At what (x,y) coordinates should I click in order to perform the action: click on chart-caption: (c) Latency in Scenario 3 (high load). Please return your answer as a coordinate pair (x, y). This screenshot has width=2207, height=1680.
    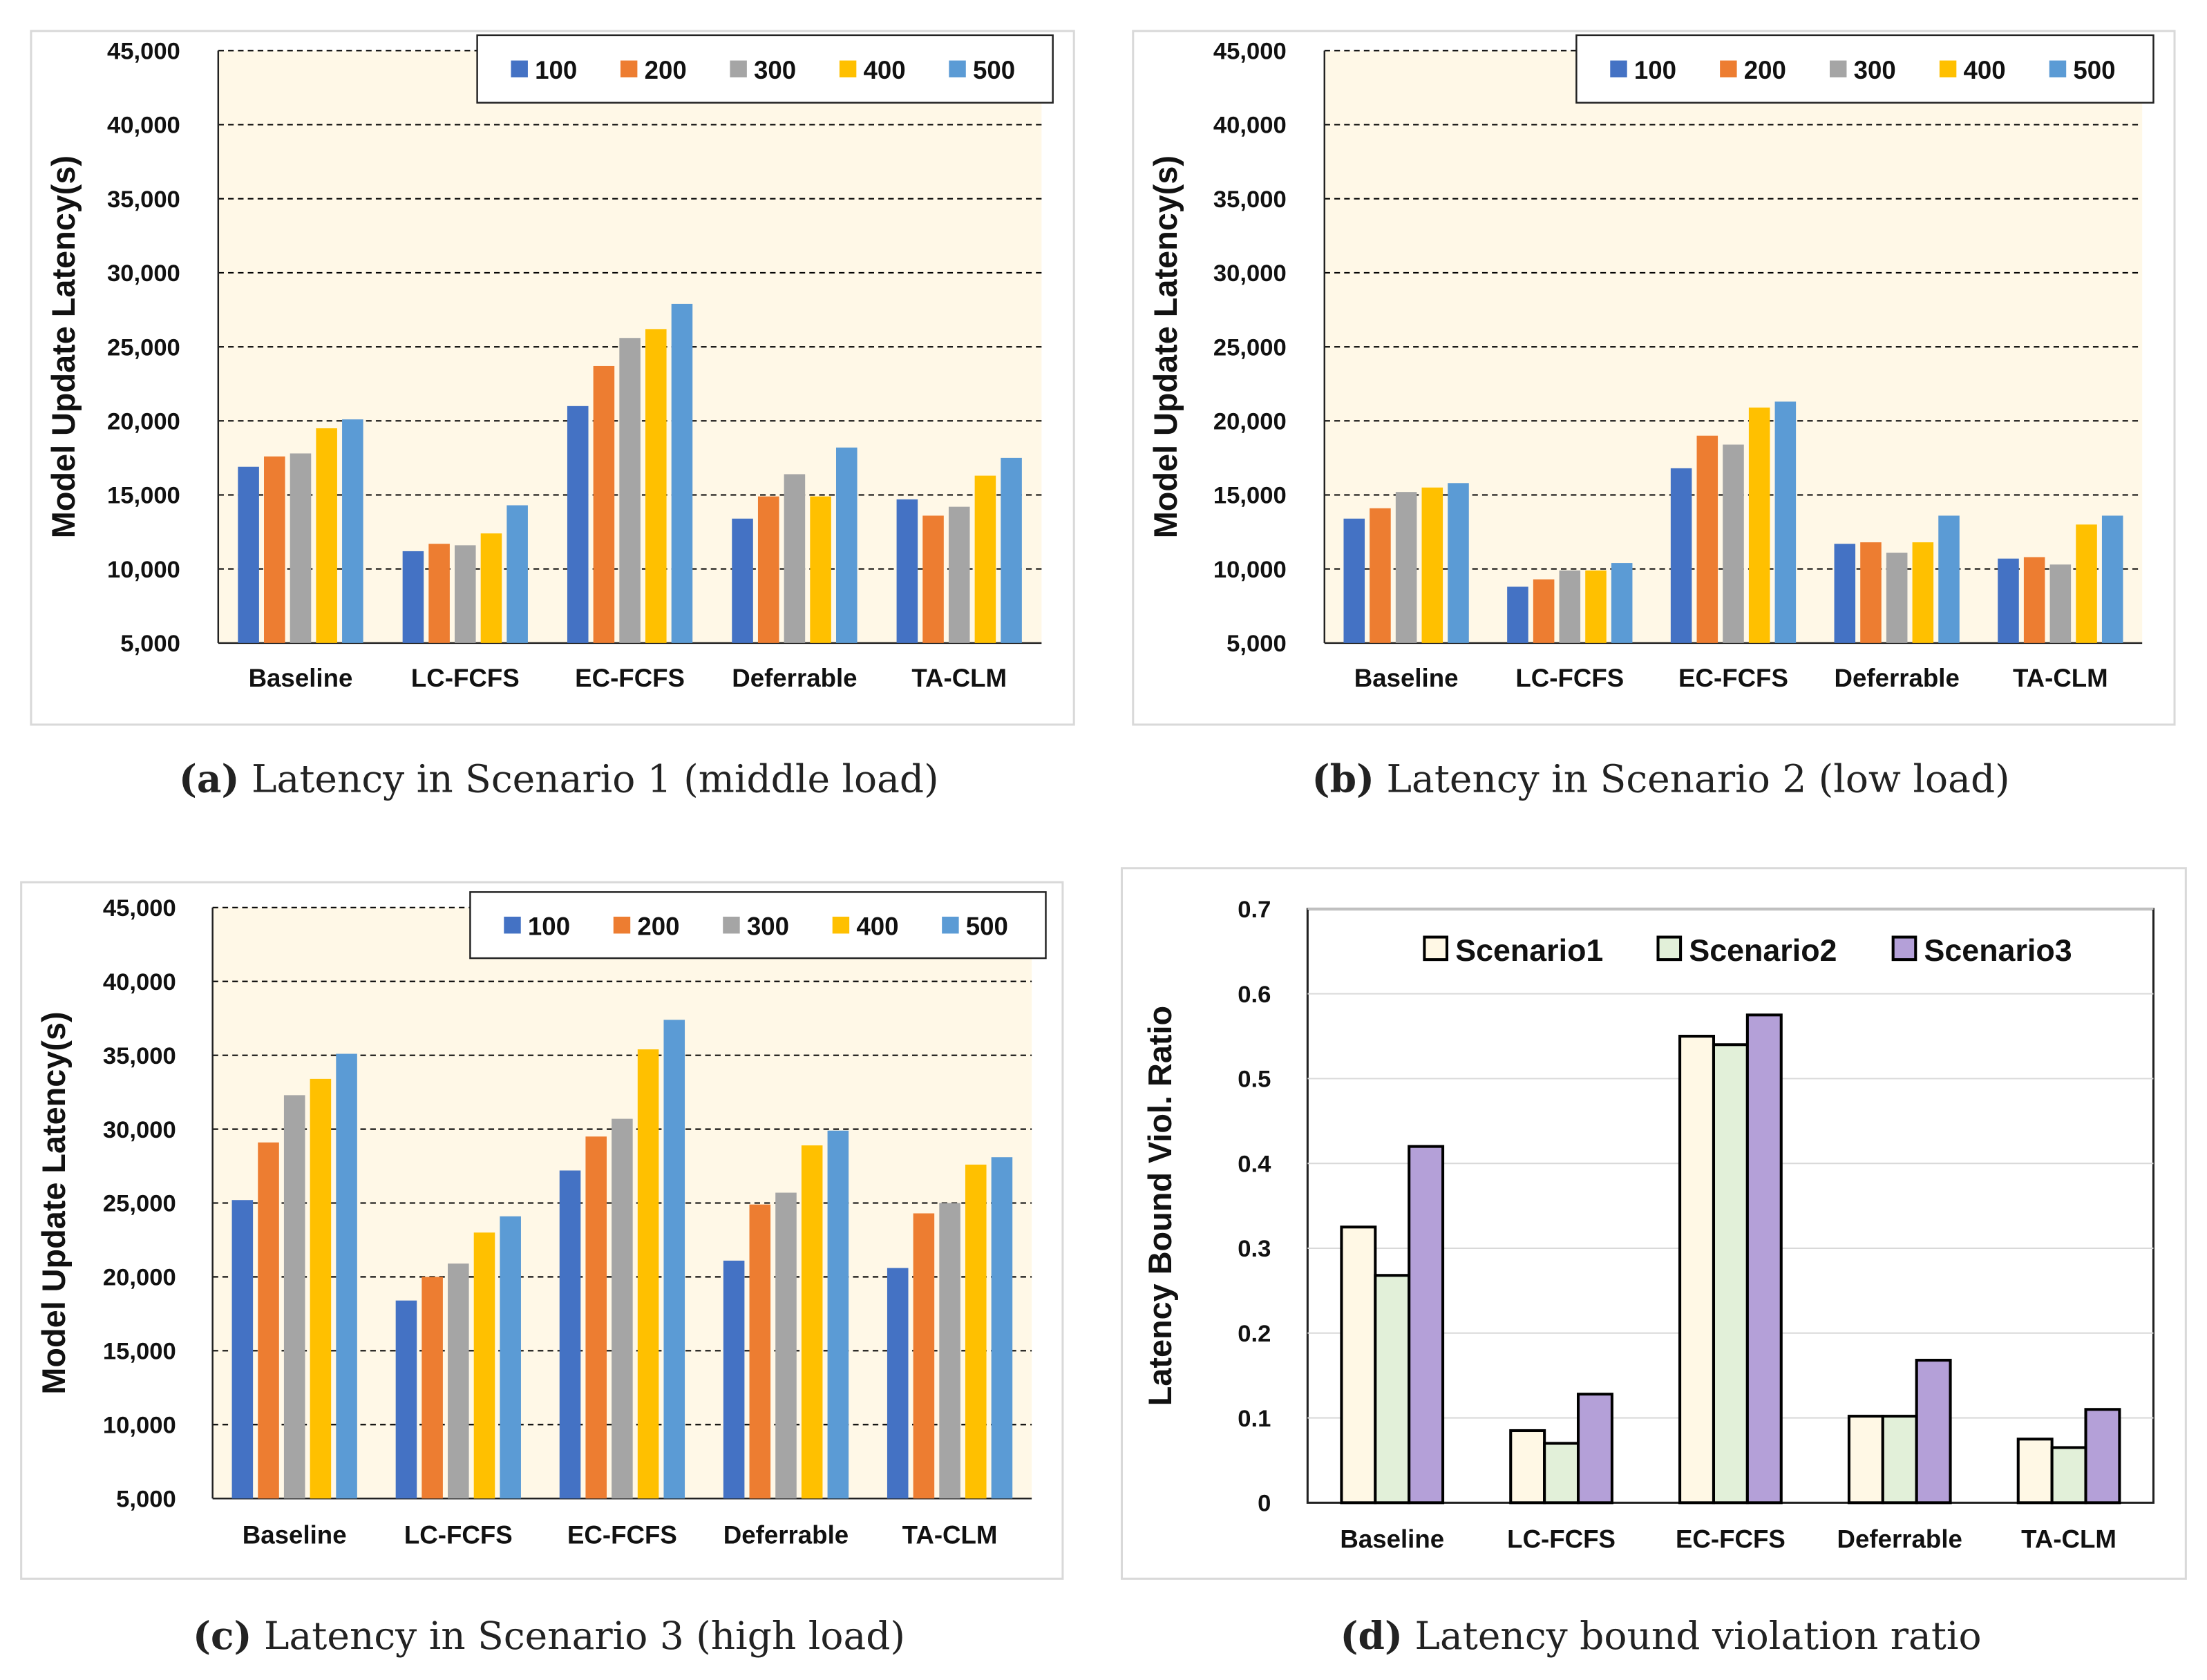
    Looking at the image, I should click on (549, 1635).